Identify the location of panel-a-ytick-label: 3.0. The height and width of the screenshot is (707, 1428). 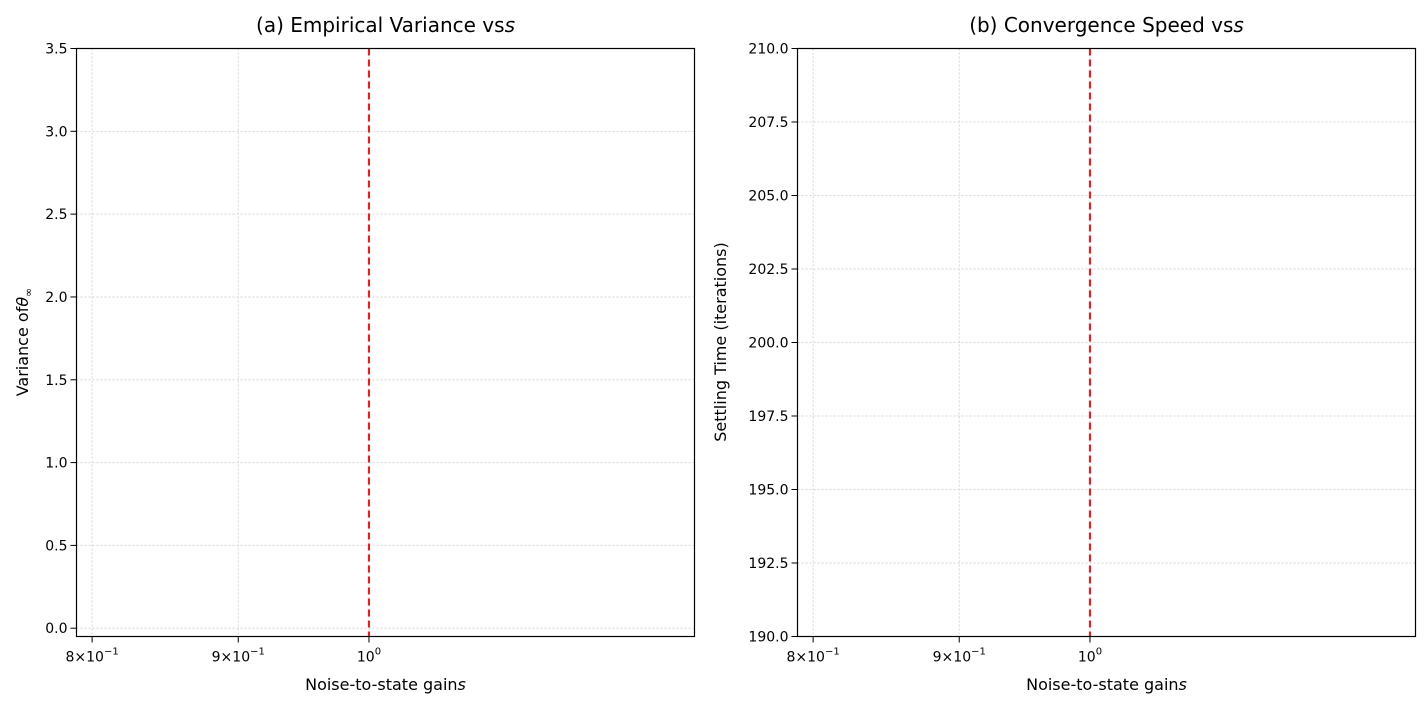
(56, 132).